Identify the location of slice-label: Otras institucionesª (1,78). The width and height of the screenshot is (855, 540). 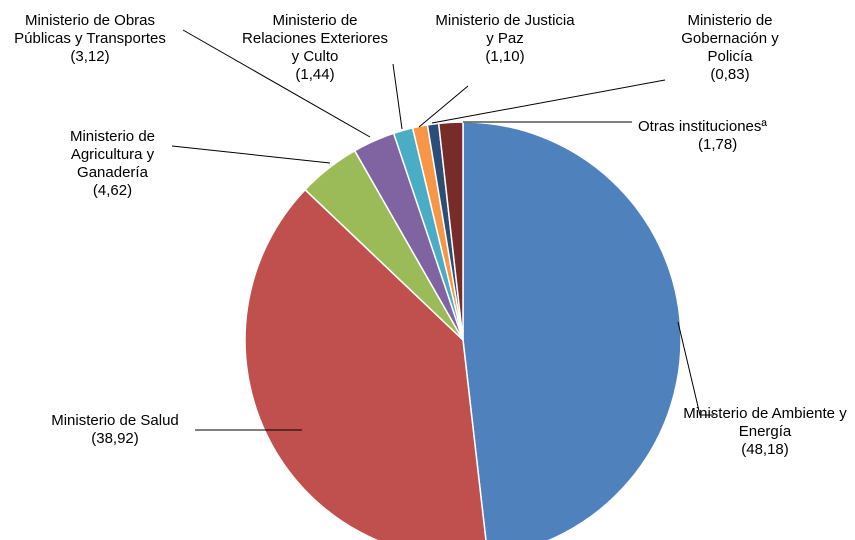
(723, 136).